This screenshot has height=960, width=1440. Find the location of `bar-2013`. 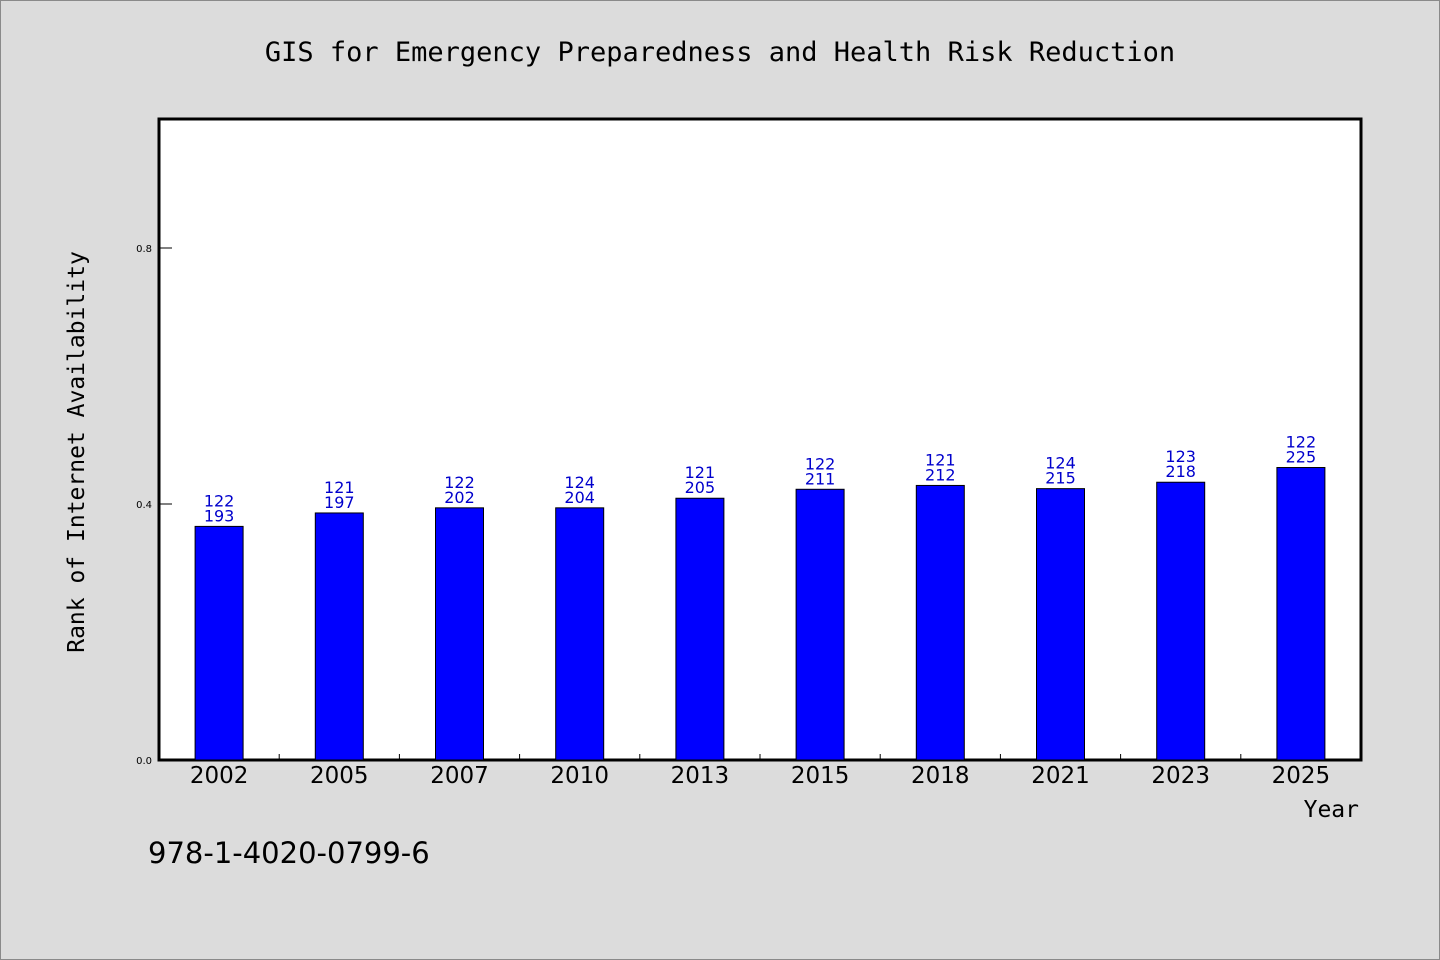

bar-2013 is located at coordinates (700, 629).